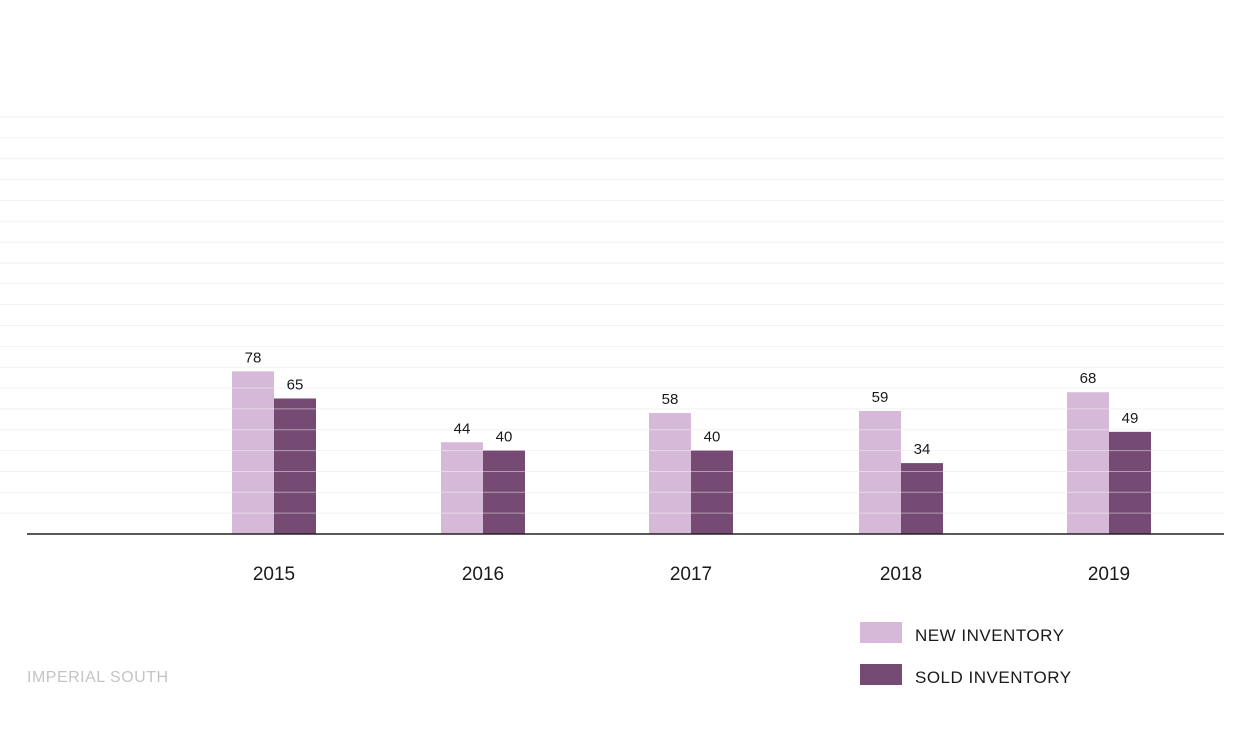  I want to click on legend-item-sold-inventory: SOLD INVENTORY, so click(966, 675).